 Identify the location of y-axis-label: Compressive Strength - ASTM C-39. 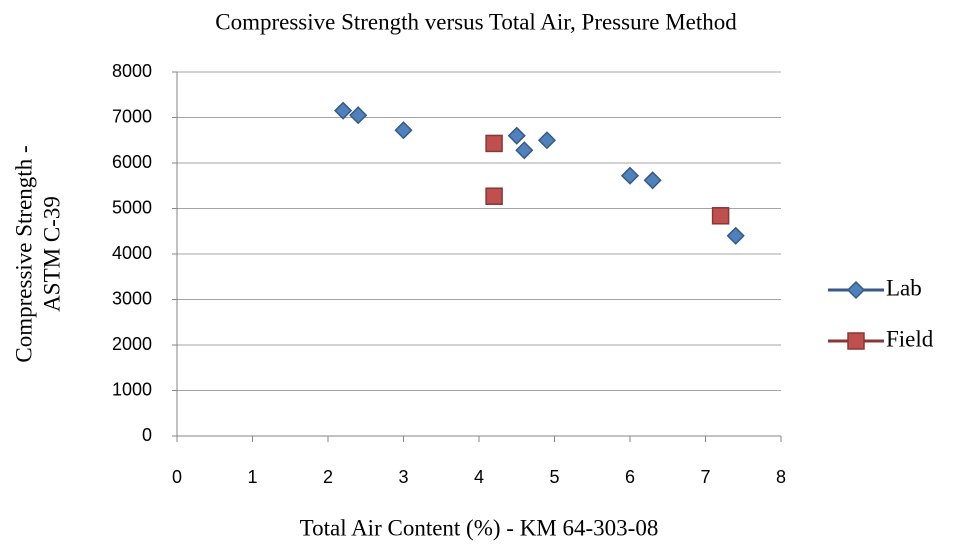
(37, 253).